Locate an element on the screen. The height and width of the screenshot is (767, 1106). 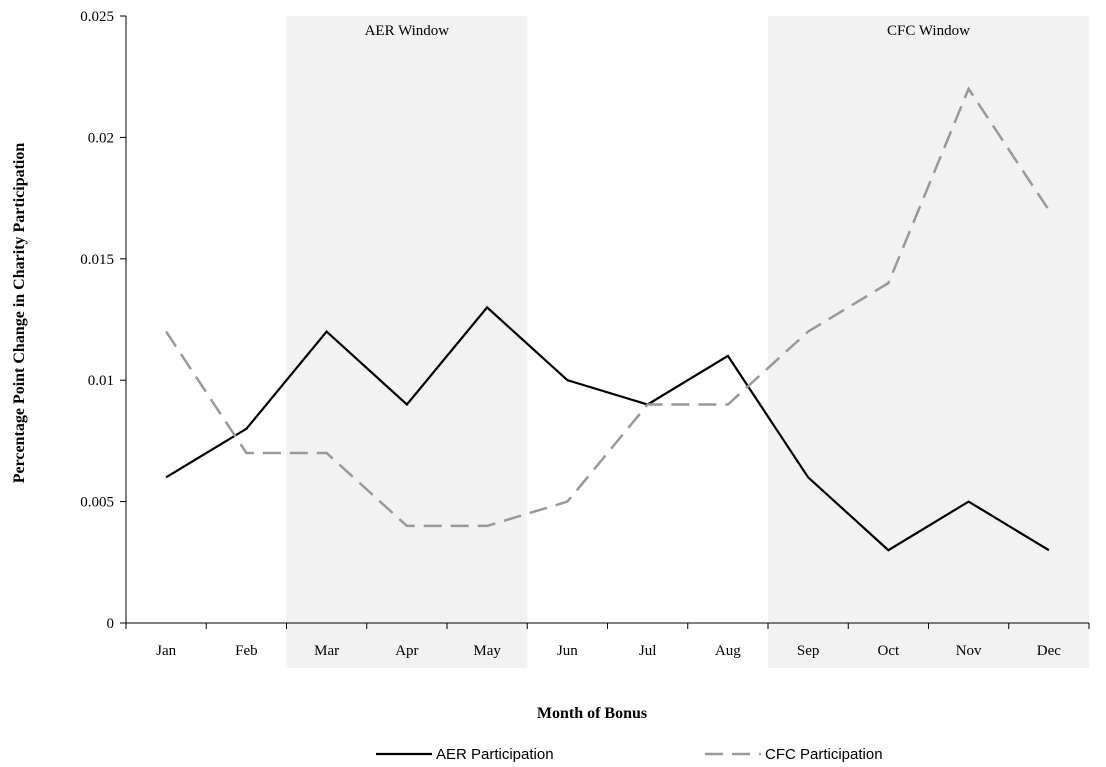
y-tick-label: 0 is located at coordinates (111, 624).